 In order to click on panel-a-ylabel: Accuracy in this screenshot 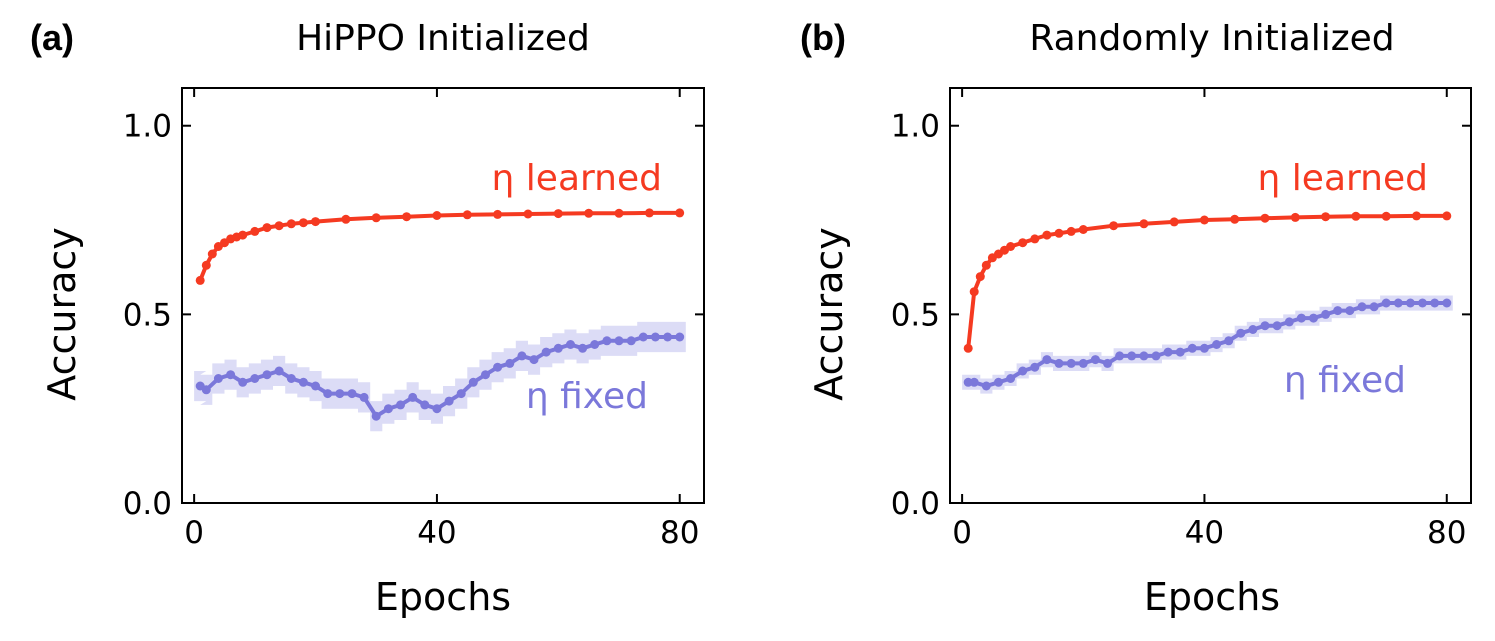, I will do `click(62, 314)`.